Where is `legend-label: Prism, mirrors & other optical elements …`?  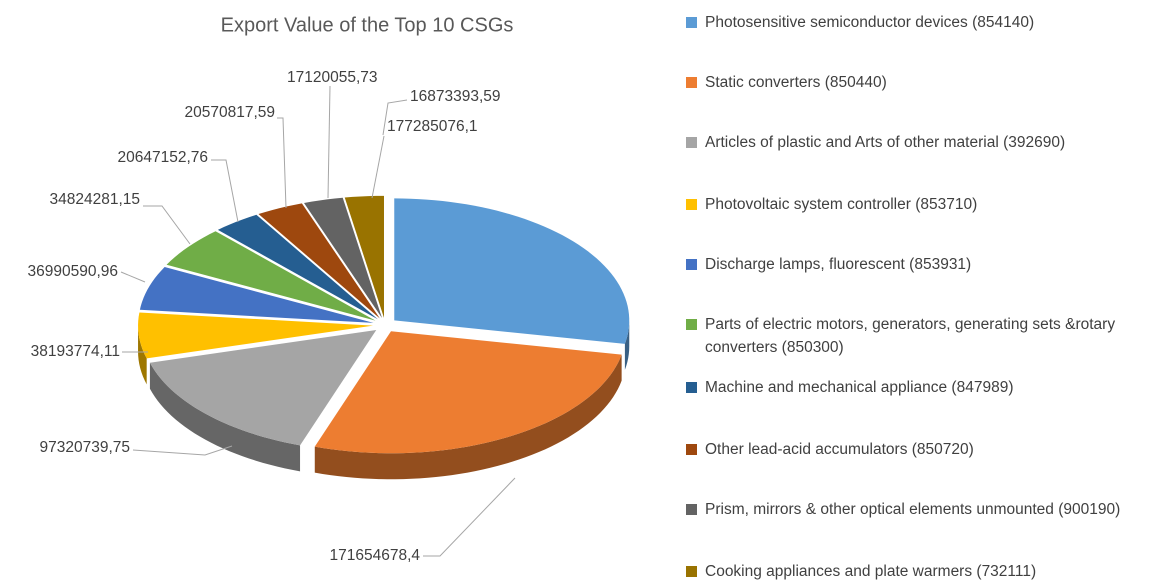 legend-label: Prism, mirrors & other optical elements … is located at coordinates (913, 509).